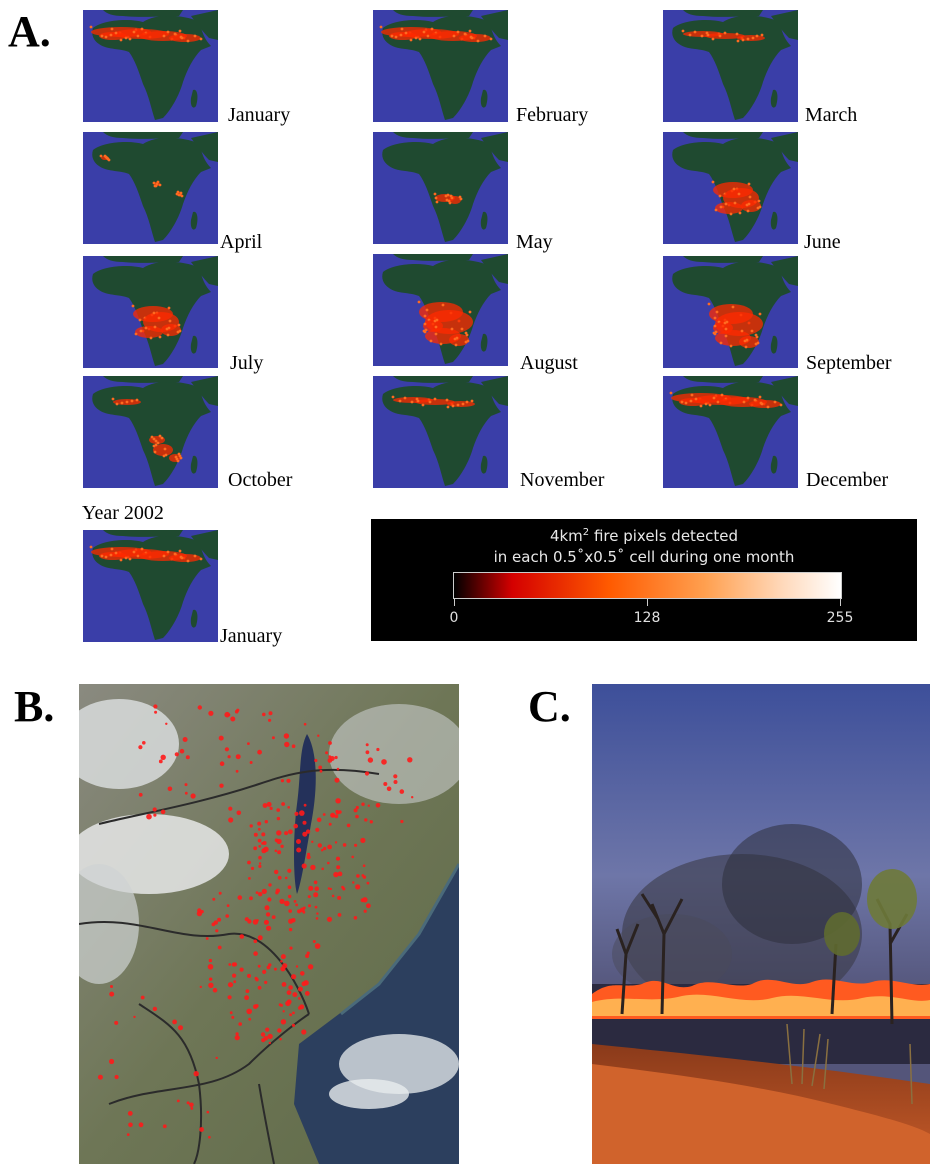 The image size is (930, 1169). Describe the element at coordinates (241, 242) in the screenshot. I see `month-label-april: April` at that location.